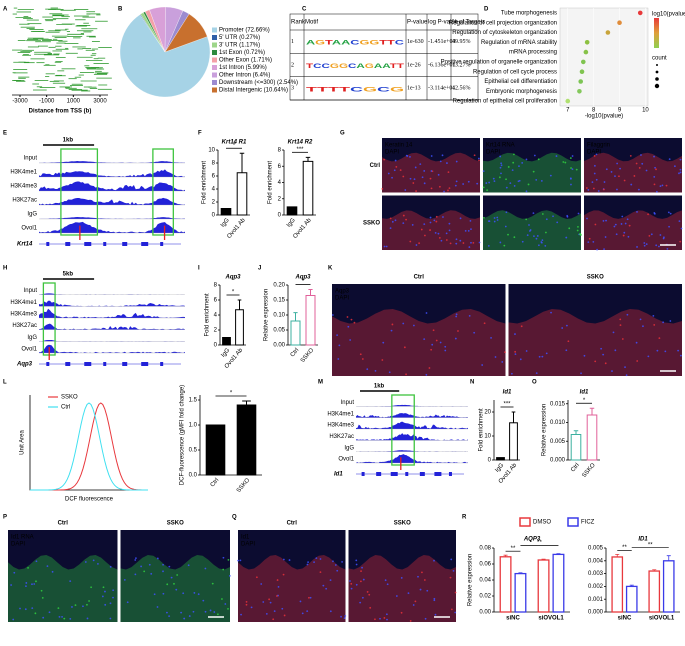 The height and width of the screenshot is (646, 685). What do you see at coordinates (68, 141) in the screenshot?
I see `scale-label: 1kb` at bounding box center [68, 141].